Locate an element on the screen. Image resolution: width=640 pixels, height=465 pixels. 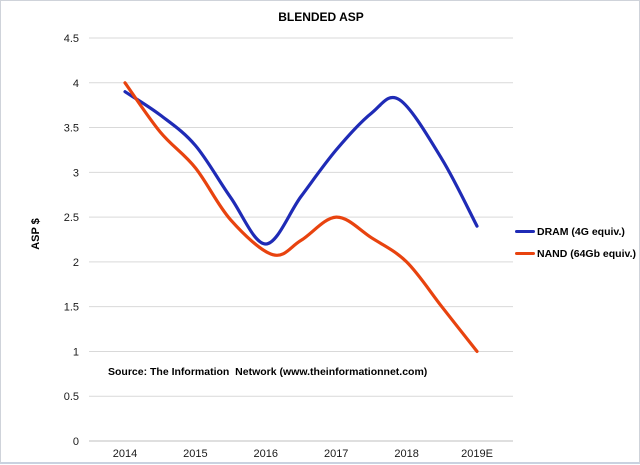
y-tick-label: 2.5 is located at coordinates (71, 218).